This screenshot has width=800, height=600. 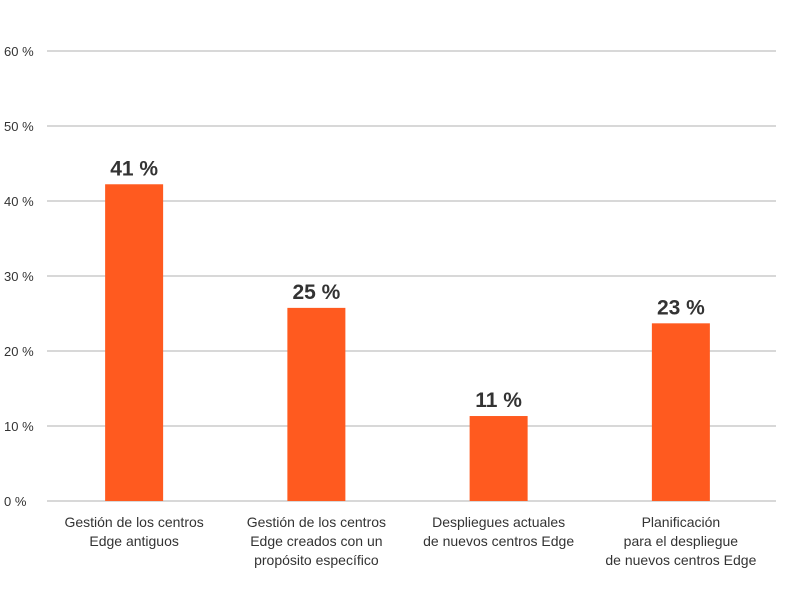 What do you see at coordinates (19, 351) in the screenshot?
I see `y-tick-label: 20 %` at bounding box center [19, 351].